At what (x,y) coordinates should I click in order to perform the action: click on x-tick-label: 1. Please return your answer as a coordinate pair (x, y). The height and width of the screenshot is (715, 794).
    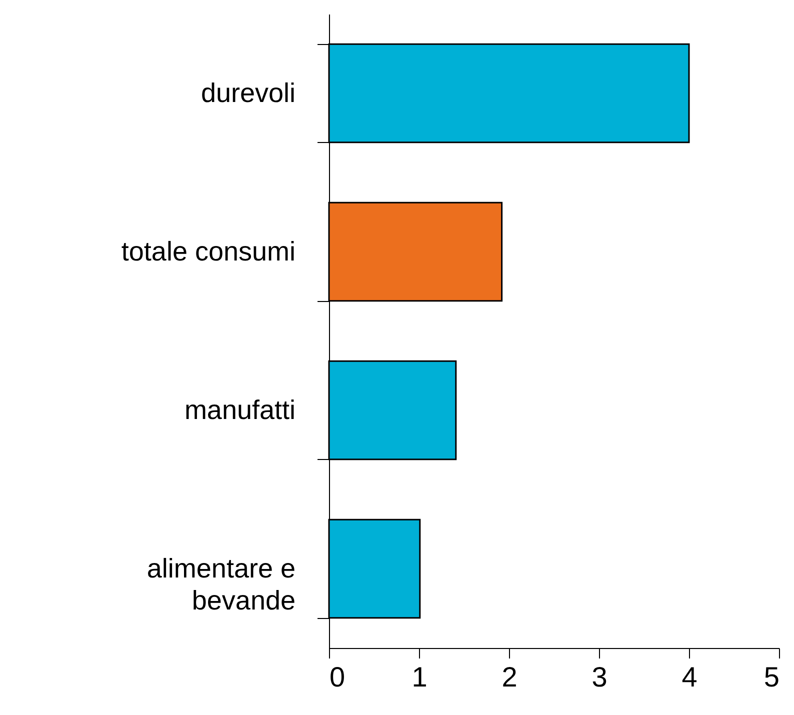
    Looking at the image, I should click on (420, 677).